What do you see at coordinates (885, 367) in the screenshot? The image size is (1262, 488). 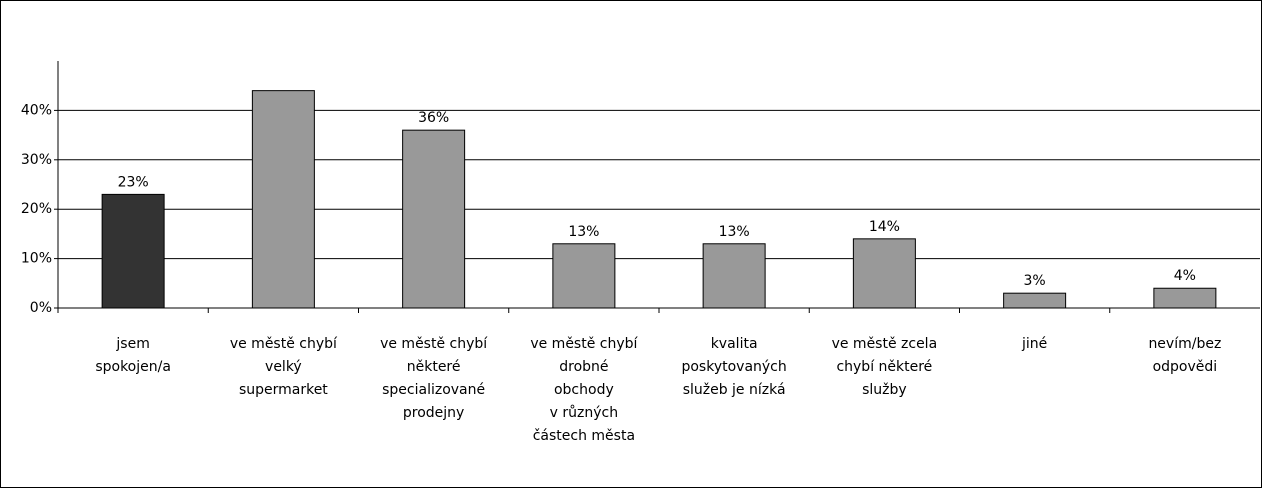 I see `x-tick-label: ve městě zcela chybí některé služby` at bounding box center [885, 367].